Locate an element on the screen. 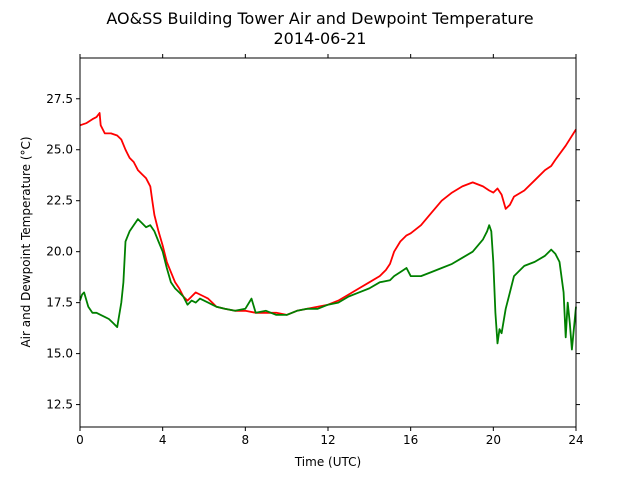 This screenshot has height=480, width=640. y-tick-label: 20.0 is located at coordinates (59, 252).